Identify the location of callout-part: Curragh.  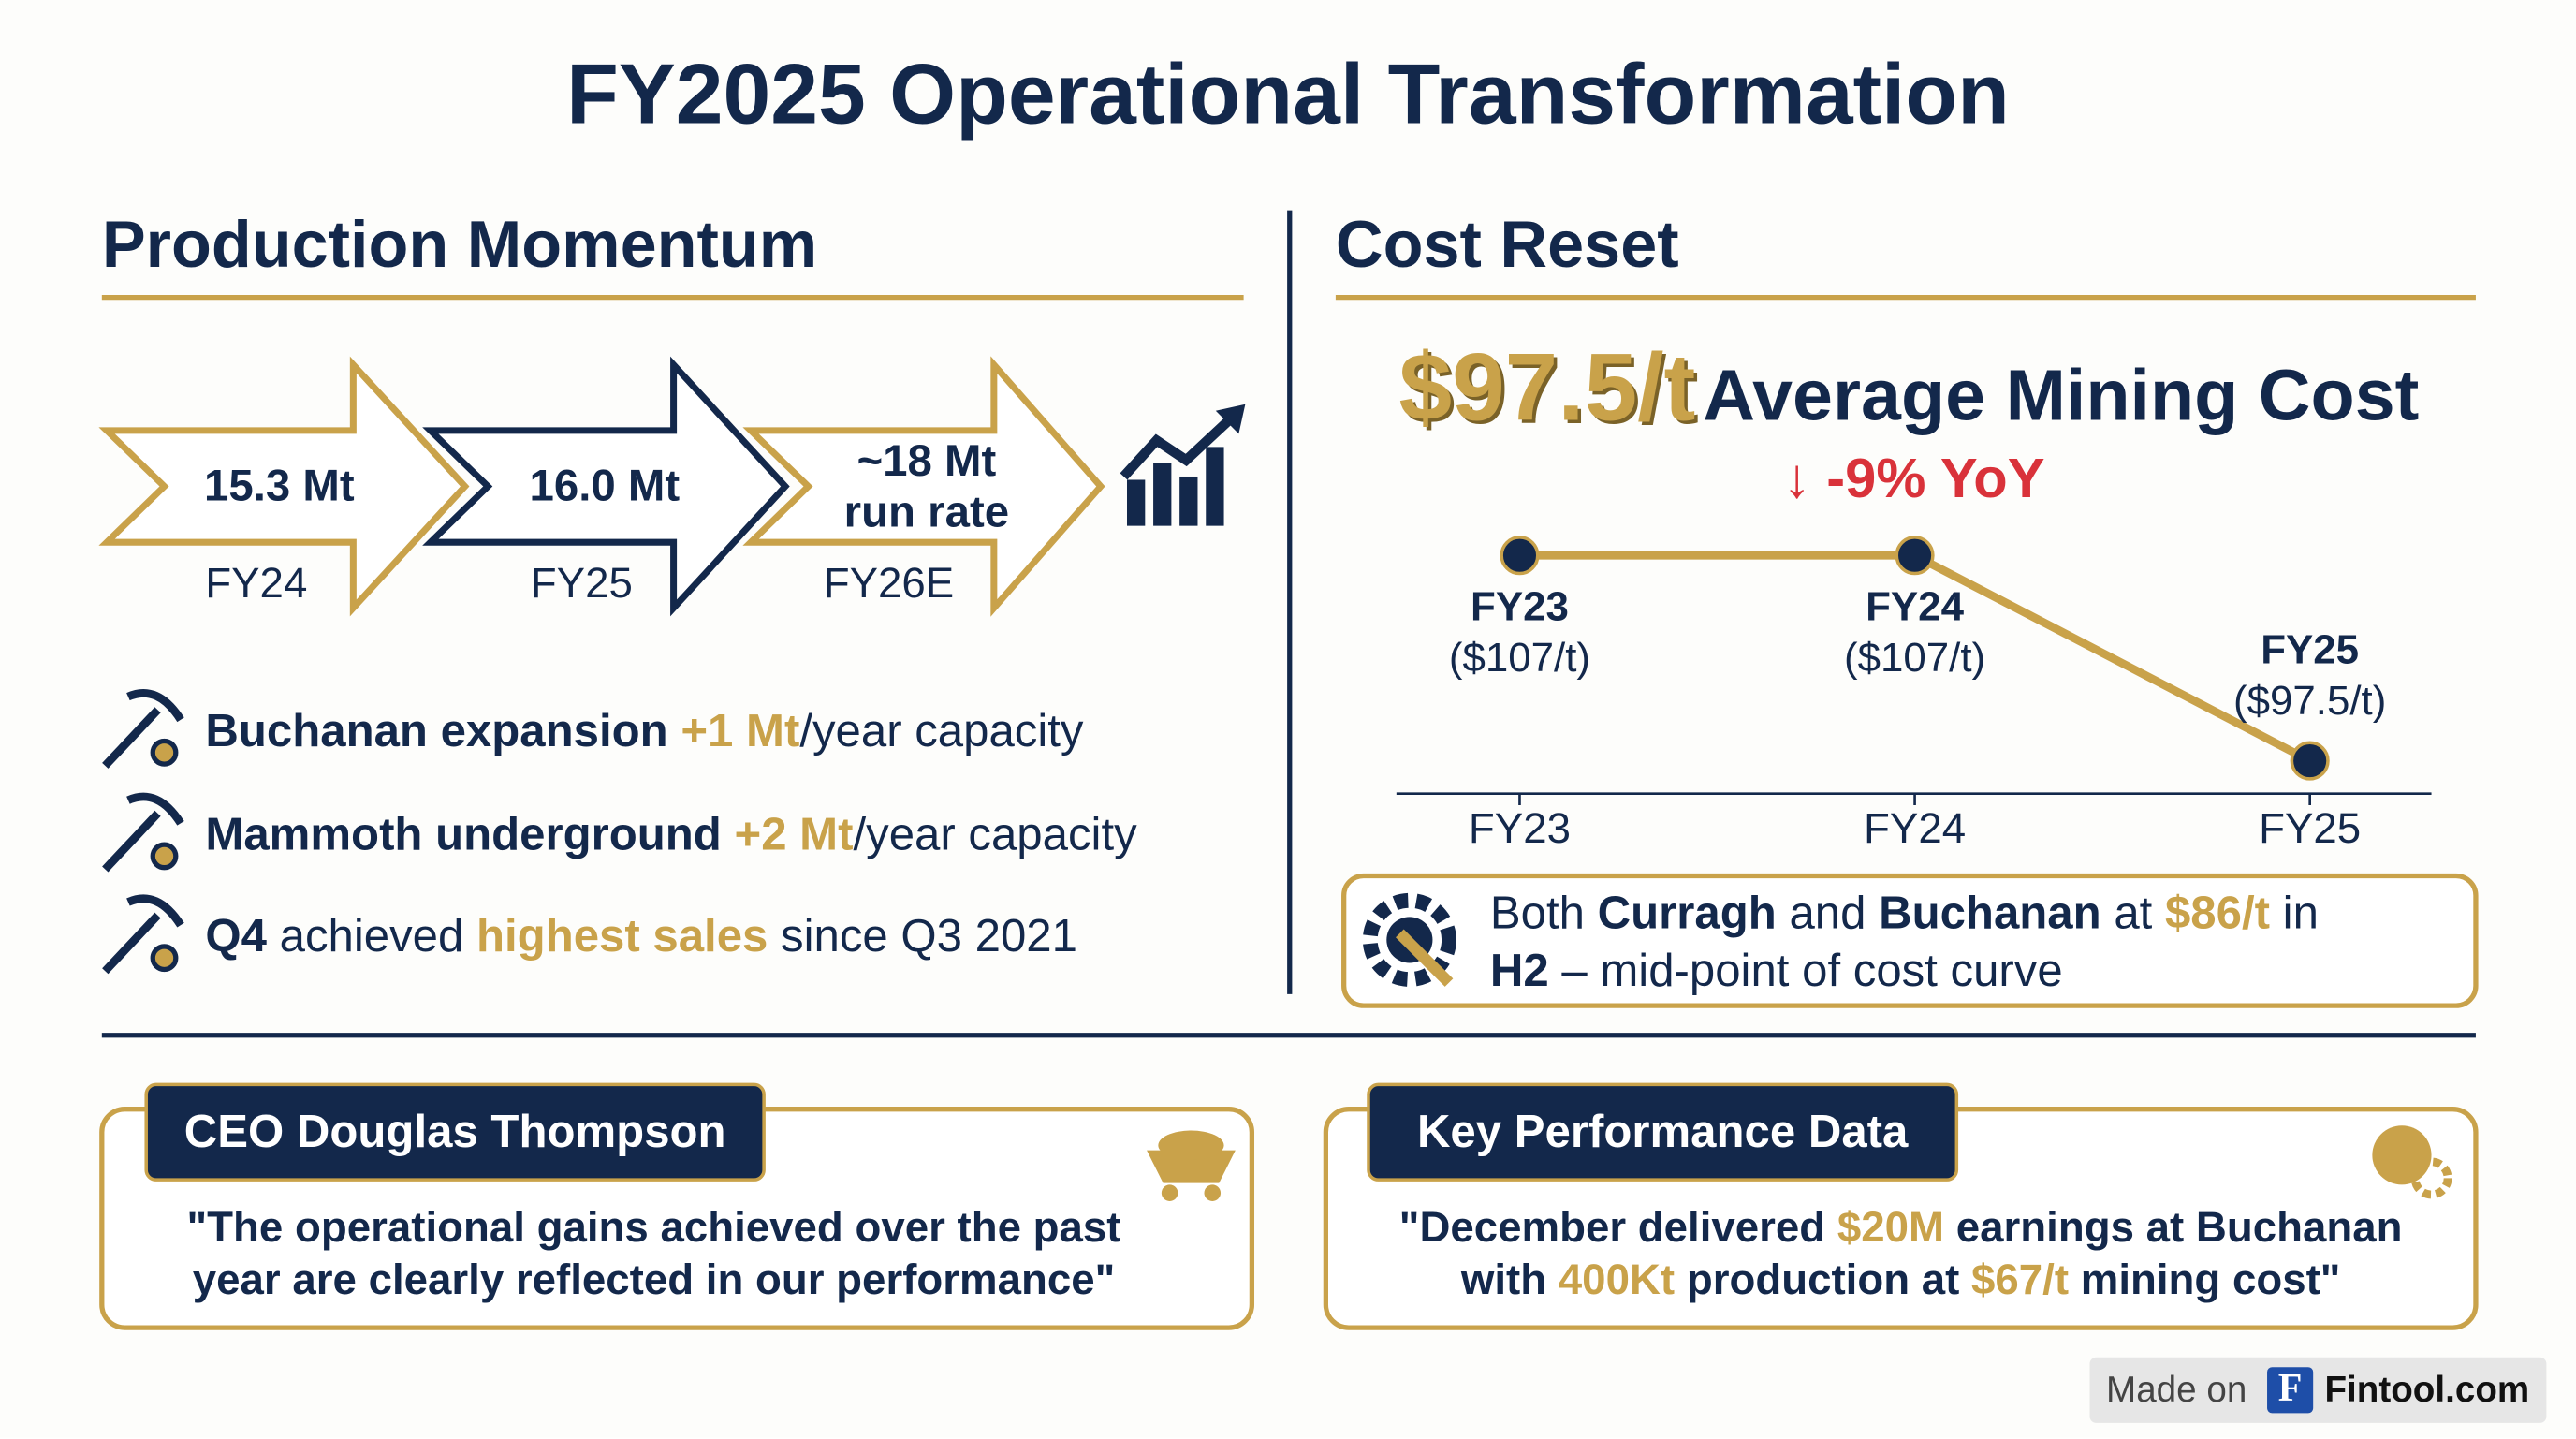
(1687, 913).